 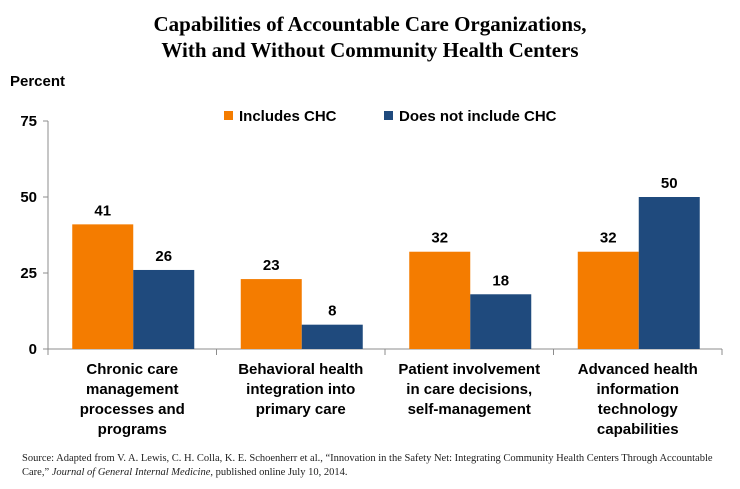 What do you see at coordinates (132, 429) in the screenshot?
I see `x-tick-label: programs` at bounding box center [132, 429].